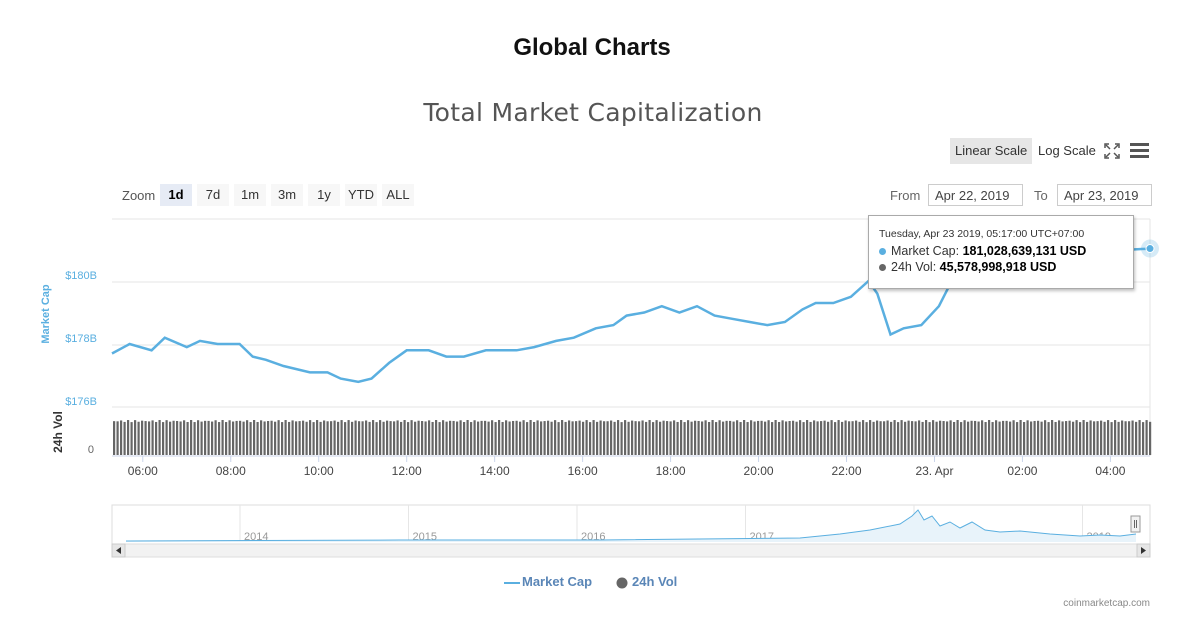 The height and width of the screenshot is (624, 1194). Describe the element at coordinates (982, 234) in the screenshot. I see `tooltip-header: Tuesday, Apr 23 2019, 05:17:00 UTC+07:00` at that location.